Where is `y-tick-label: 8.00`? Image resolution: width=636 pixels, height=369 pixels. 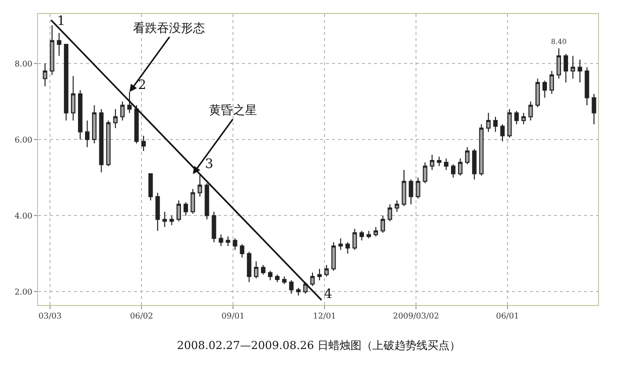 y-tick-label: 8.00 is located at coordinates (23, 63).